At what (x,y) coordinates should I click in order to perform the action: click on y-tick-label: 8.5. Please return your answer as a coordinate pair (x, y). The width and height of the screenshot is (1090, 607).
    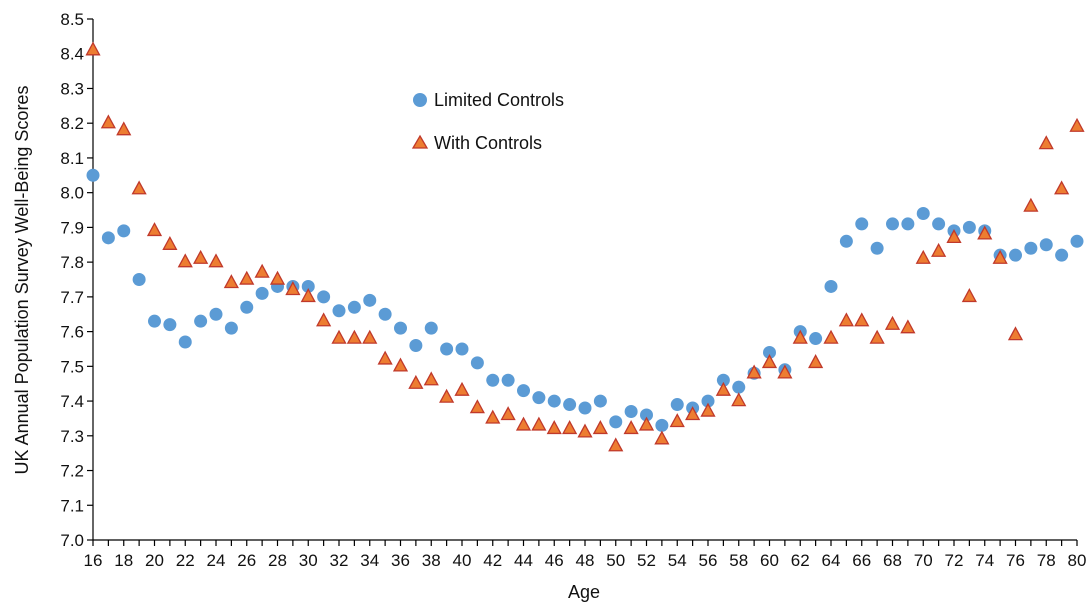
    Looking at the image, I should click on (72, 19).